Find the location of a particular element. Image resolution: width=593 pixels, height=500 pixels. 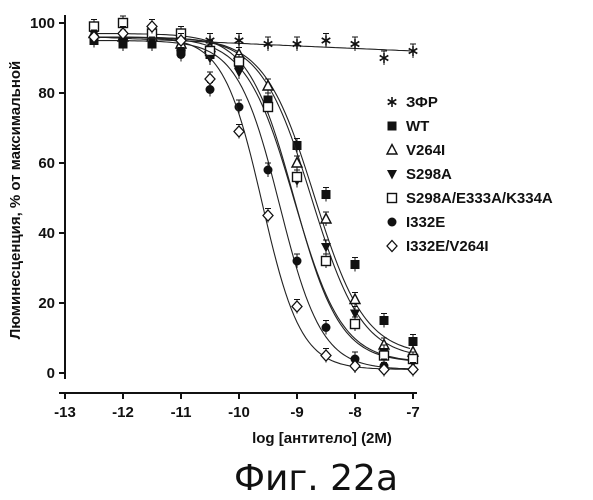

legend-label: WT is located at coordinates (417, 126).